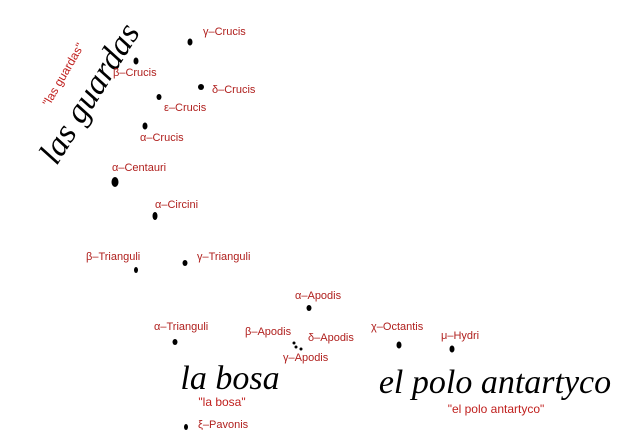  I want to click on translation-label: "el polo antartyco", so click(496, 409).